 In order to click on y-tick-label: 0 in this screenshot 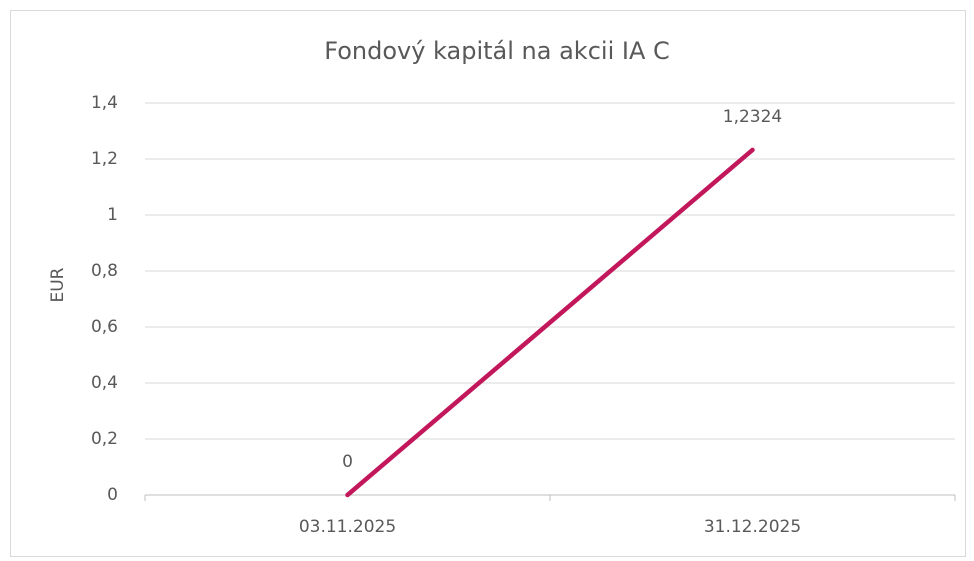, I will do `click(112, 495)`.